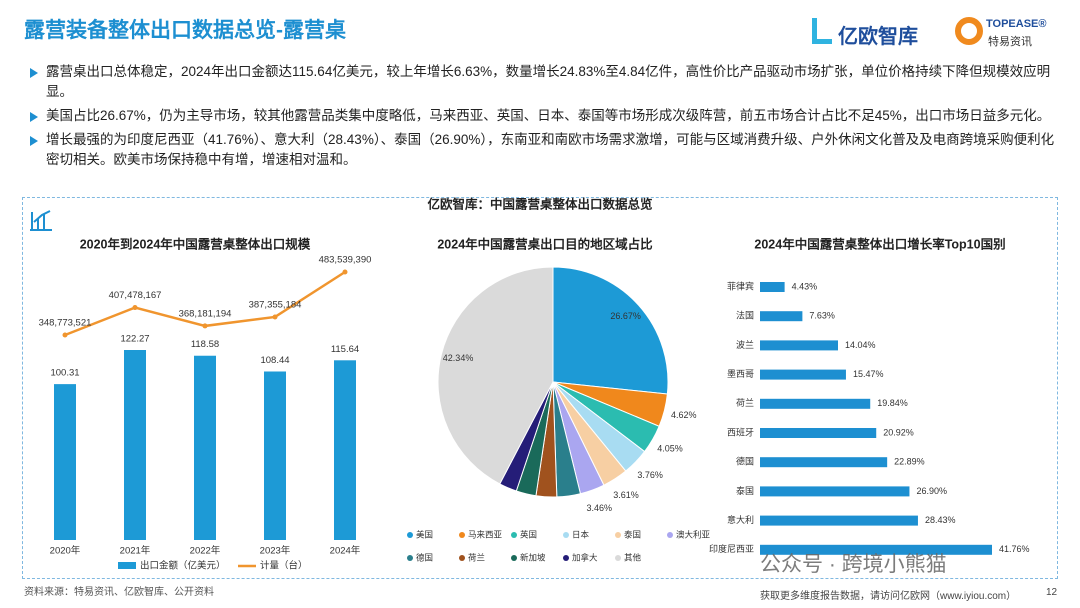 The image size is (1080, 608). Describe the element at coordinates (485, 534) in the screenshot. I see `legend-label: 马来西亚` at that location.